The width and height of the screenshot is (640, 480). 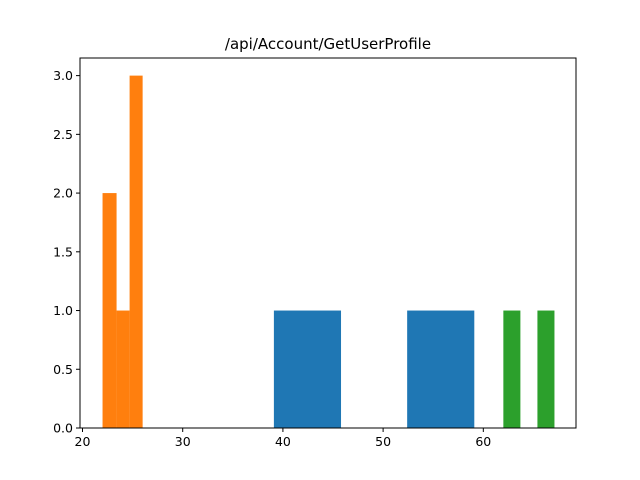 What do you see at coordinates (63, 310) in the screenshot?
I see `y-tick-label: 1.0` at bounding box center [63, 310].